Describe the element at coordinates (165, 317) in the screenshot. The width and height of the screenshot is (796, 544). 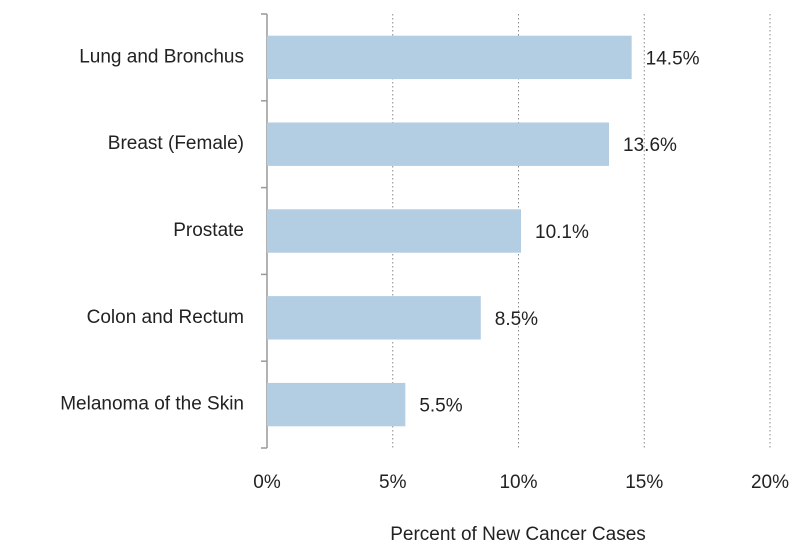
I see `y-tick-label: Colon and Rectum` at that location.